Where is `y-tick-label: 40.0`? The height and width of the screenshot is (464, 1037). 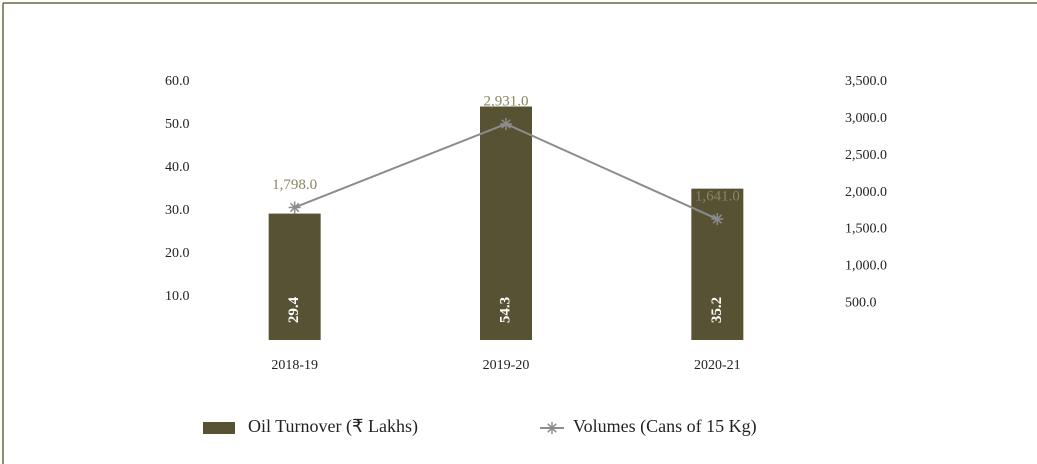 y-tick-label: 40.0 is located at coordinates (177, 167).